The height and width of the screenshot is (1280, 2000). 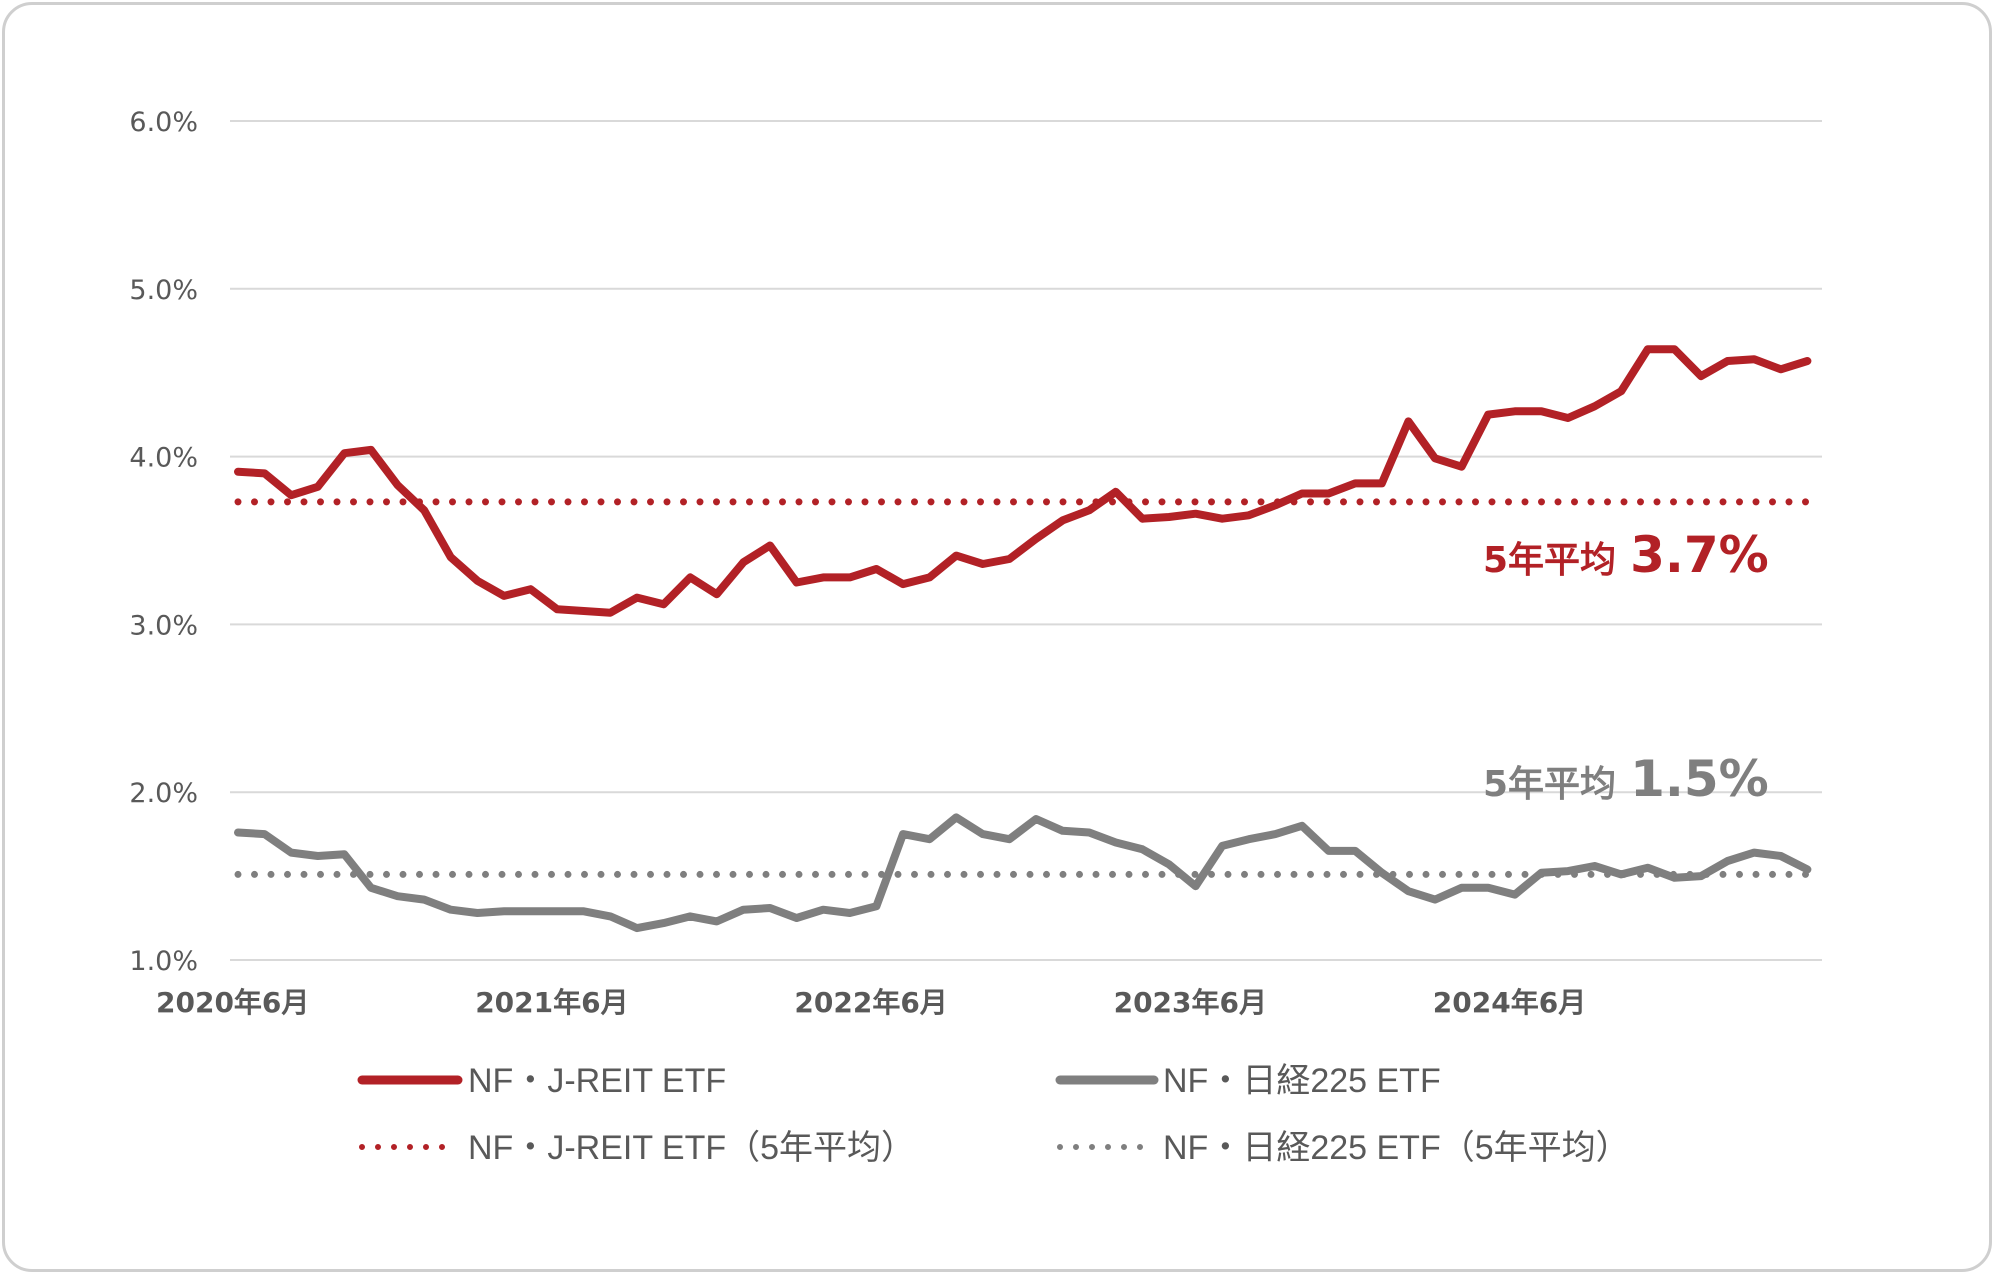 I want to click on svg-text: NF・日経225 ETF, so click(x=1302, y=1081).